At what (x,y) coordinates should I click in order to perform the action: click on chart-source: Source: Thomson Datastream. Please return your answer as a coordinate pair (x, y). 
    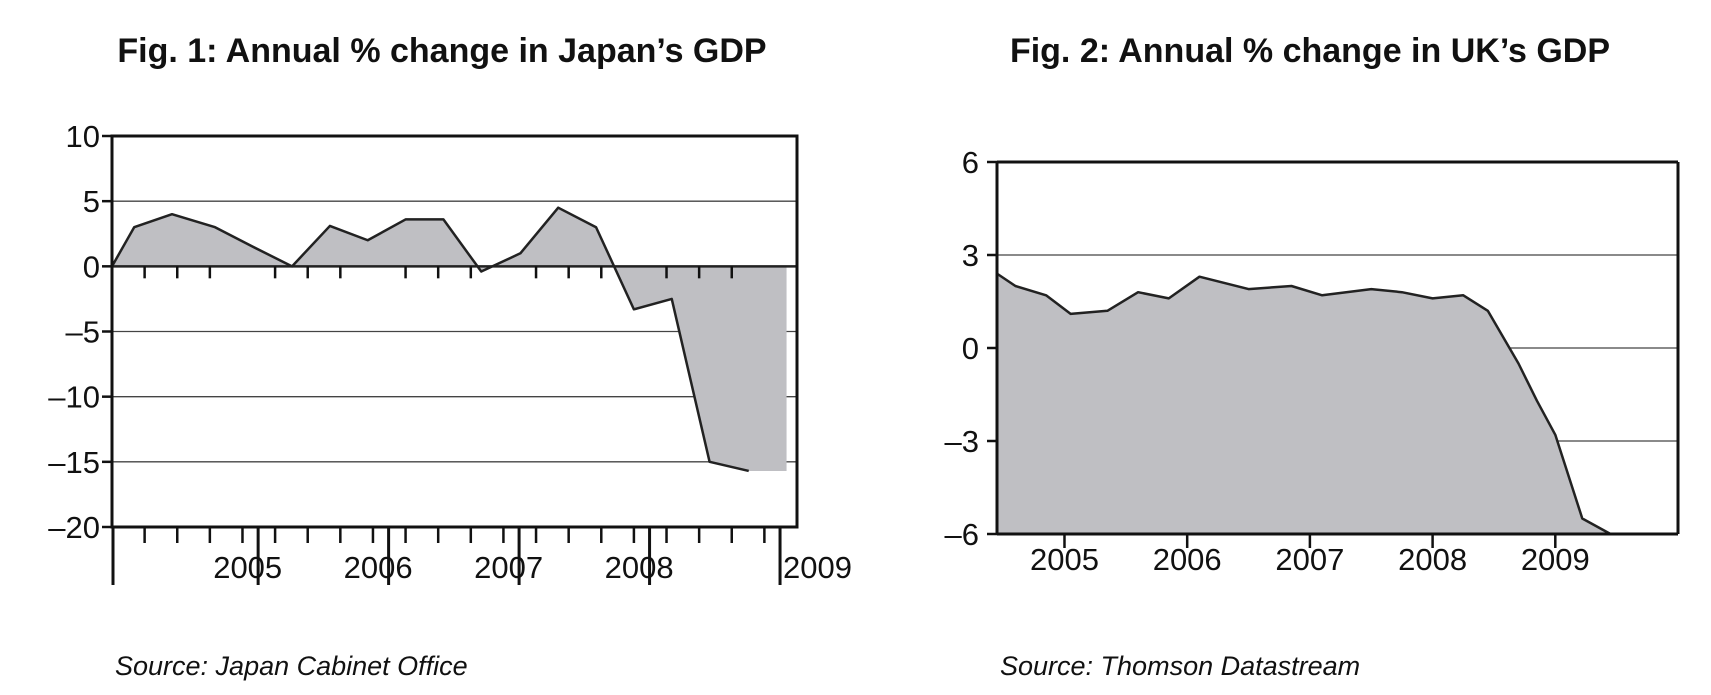
    Looking at the image, I should click on (1180, 666).